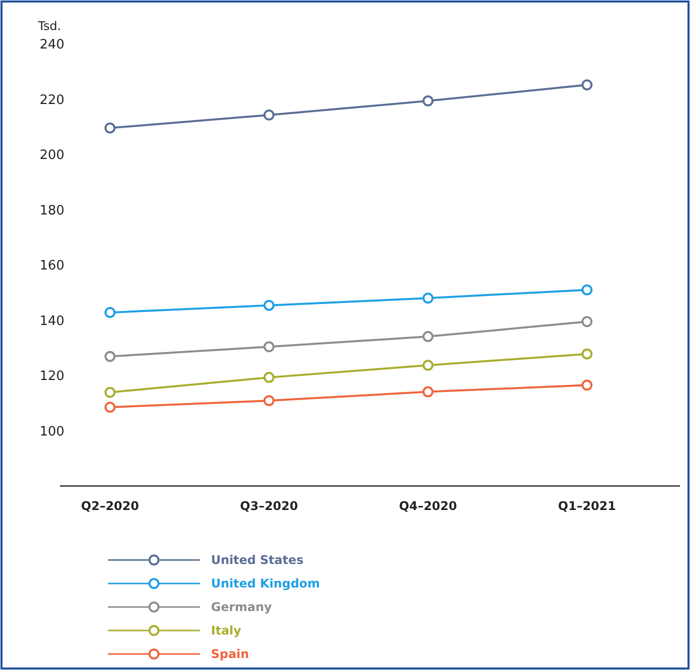 This screenshot has height=670, width=690. Describe the element at coordinates (257, 560) in the screenshot. I see `text: United States` at that location.